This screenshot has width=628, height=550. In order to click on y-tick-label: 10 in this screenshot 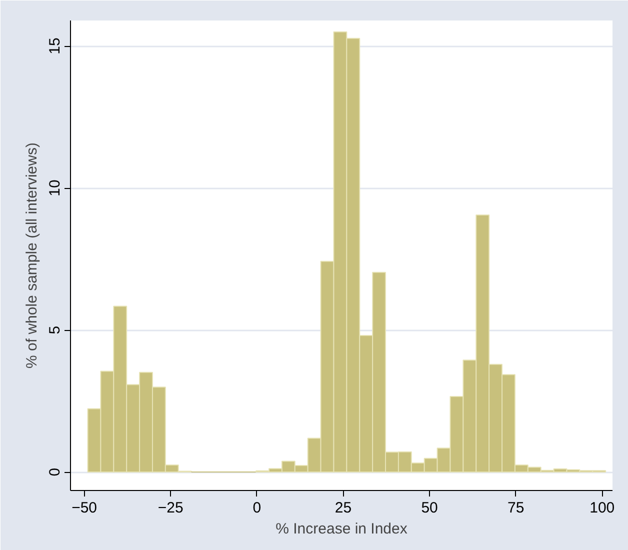, I will do `click(55, 188)`.